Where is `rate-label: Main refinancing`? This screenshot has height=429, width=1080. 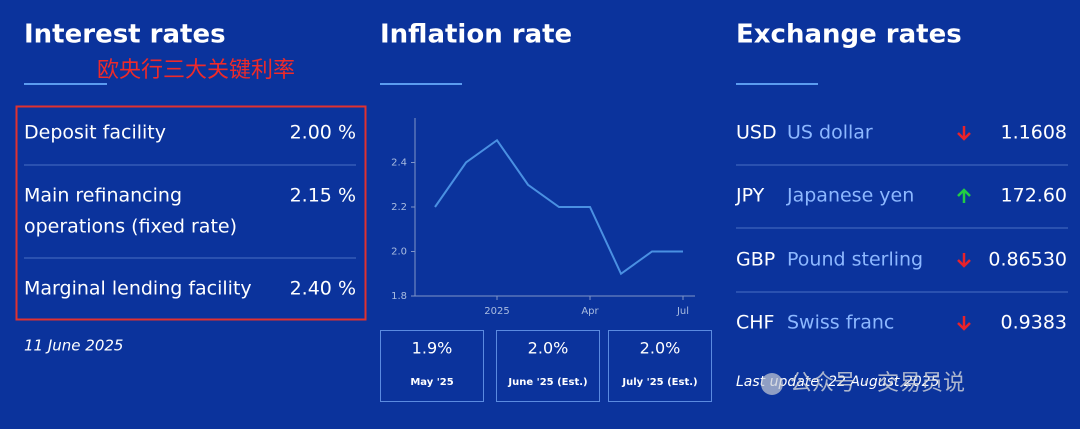 rate-label: Main refinancing is located at coordinates (103, 196).